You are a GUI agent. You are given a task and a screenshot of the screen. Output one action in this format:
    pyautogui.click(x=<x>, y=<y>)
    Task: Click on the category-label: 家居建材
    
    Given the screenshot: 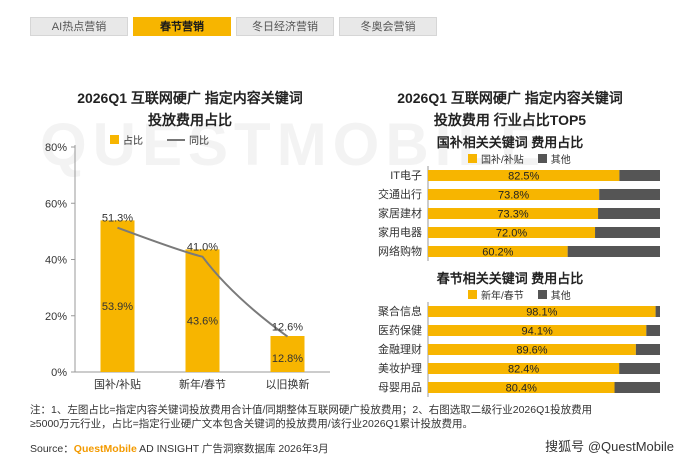 What is the action you would take?
    pyautogui.click(x=400, y=213)
    